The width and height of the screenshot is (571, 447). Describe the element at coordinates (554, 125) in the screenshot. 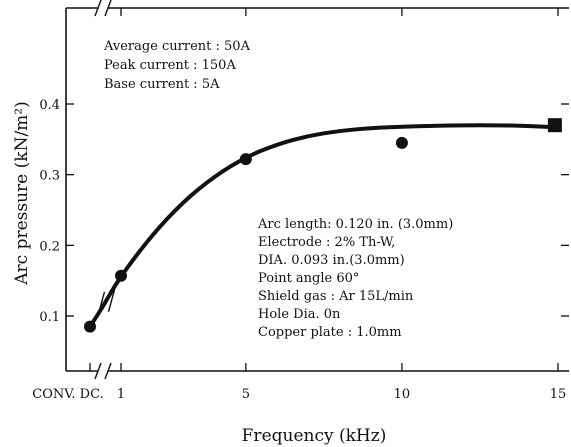

I see `data-point-square` at that location.